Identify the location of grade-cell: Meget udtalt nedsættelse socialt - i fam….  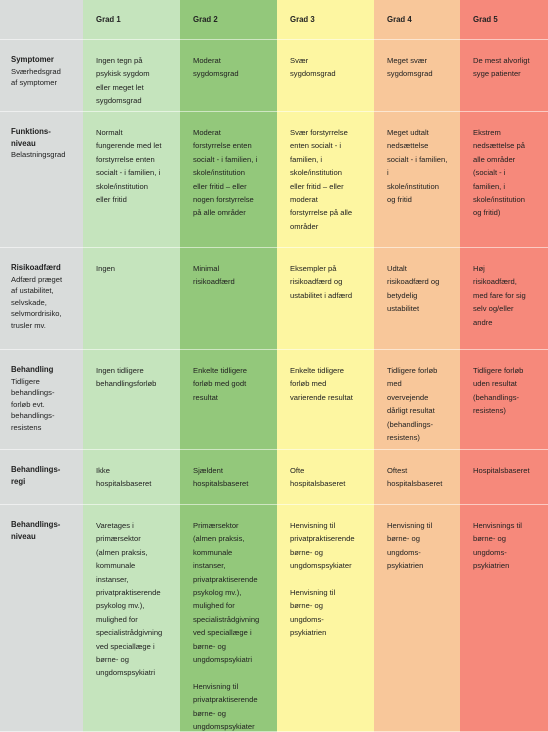
(417, 180).